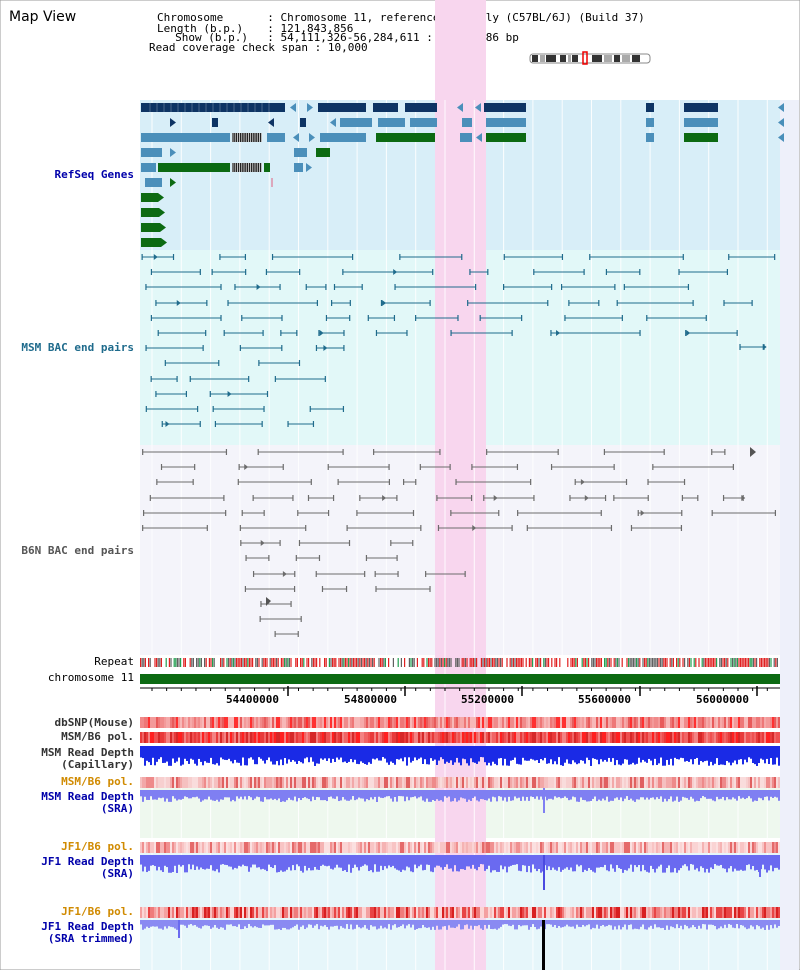  What do you see at coordinates (87, 803) in the screenshot?
I see `msm-depth-sra-label: MSM Read Depth (SRA)` at bounding box center [87, 803].